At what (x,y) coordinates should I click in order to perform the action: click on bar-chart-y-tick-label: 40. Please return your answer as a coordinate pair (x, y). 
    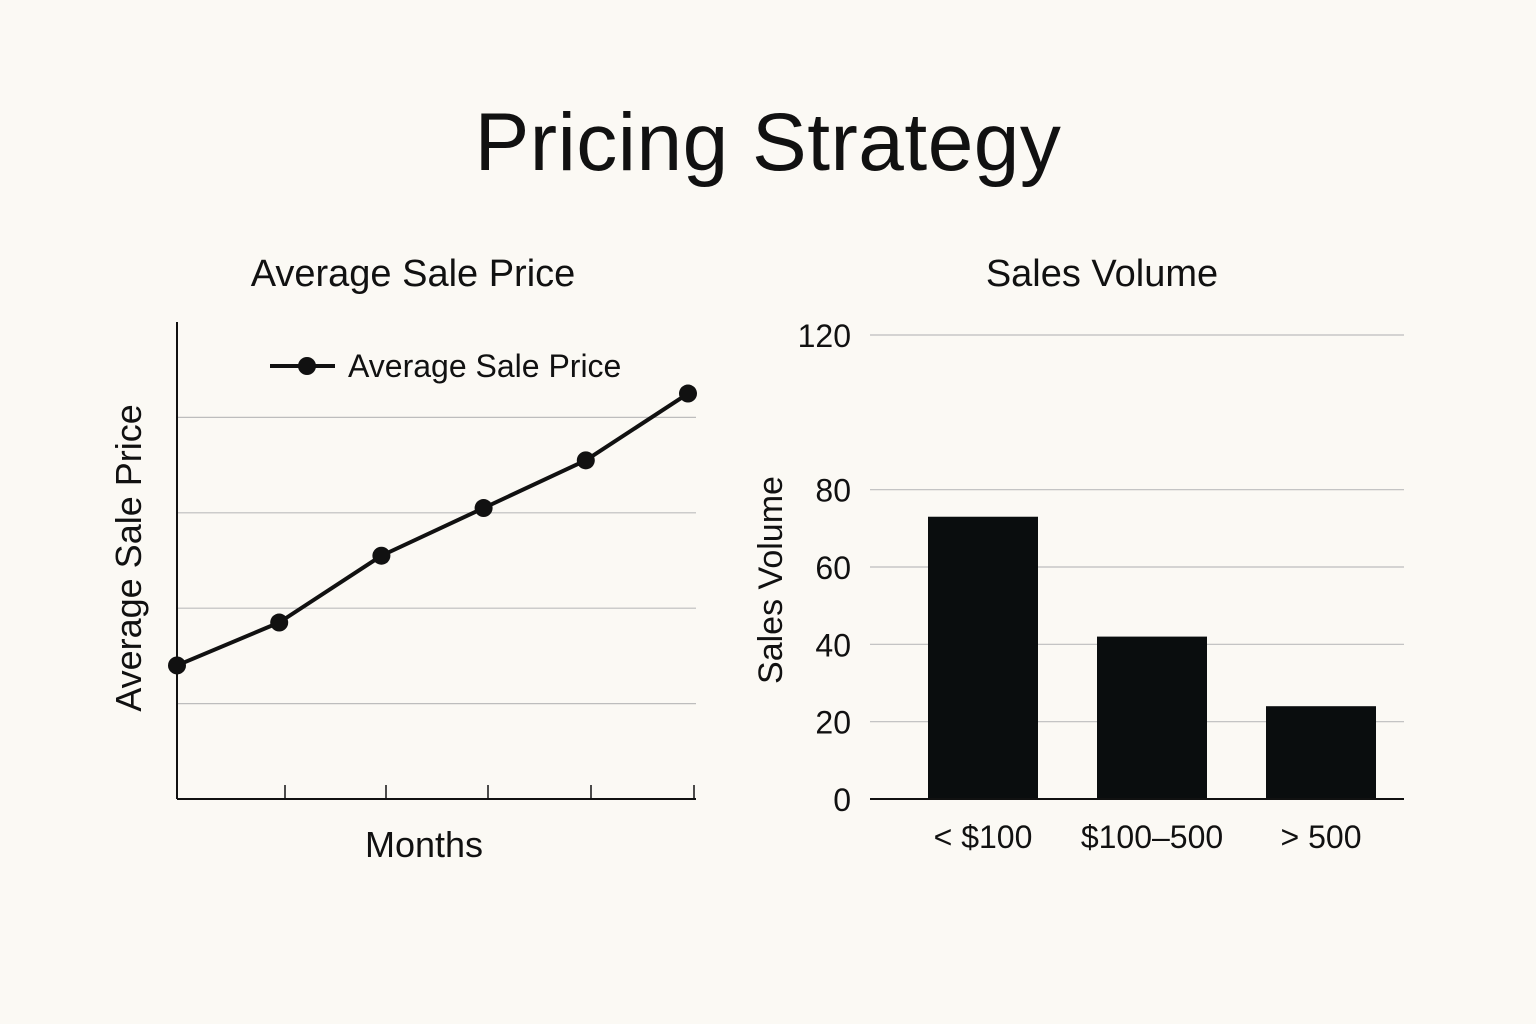
    Looking at the image, I should click on (833, 645).